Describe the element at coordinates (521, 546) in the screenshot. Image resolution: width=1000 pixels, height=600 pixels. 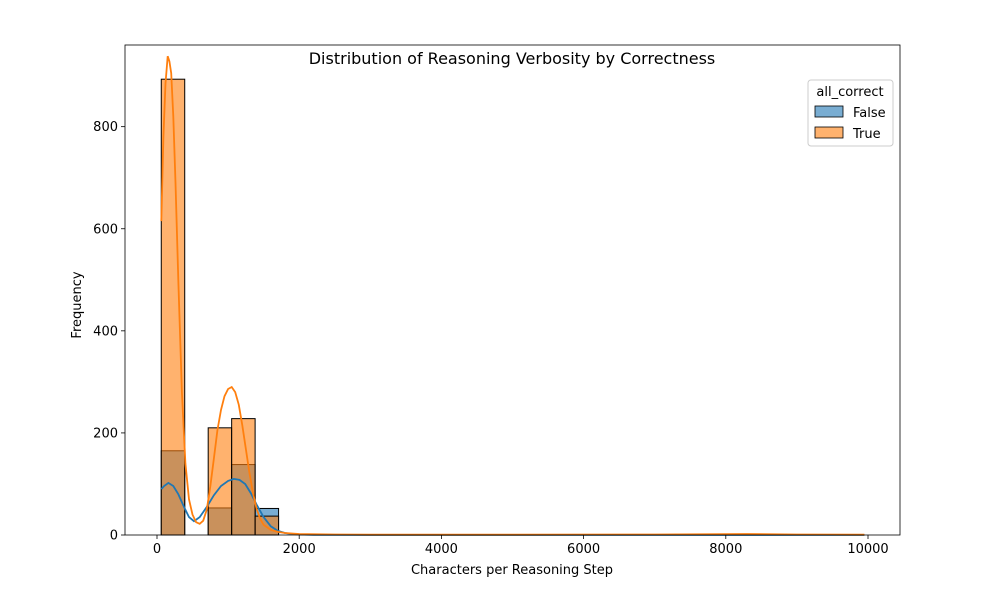
I see `x-axis-ticks: 0 2000 4000 6000 8000 10000` at that location.